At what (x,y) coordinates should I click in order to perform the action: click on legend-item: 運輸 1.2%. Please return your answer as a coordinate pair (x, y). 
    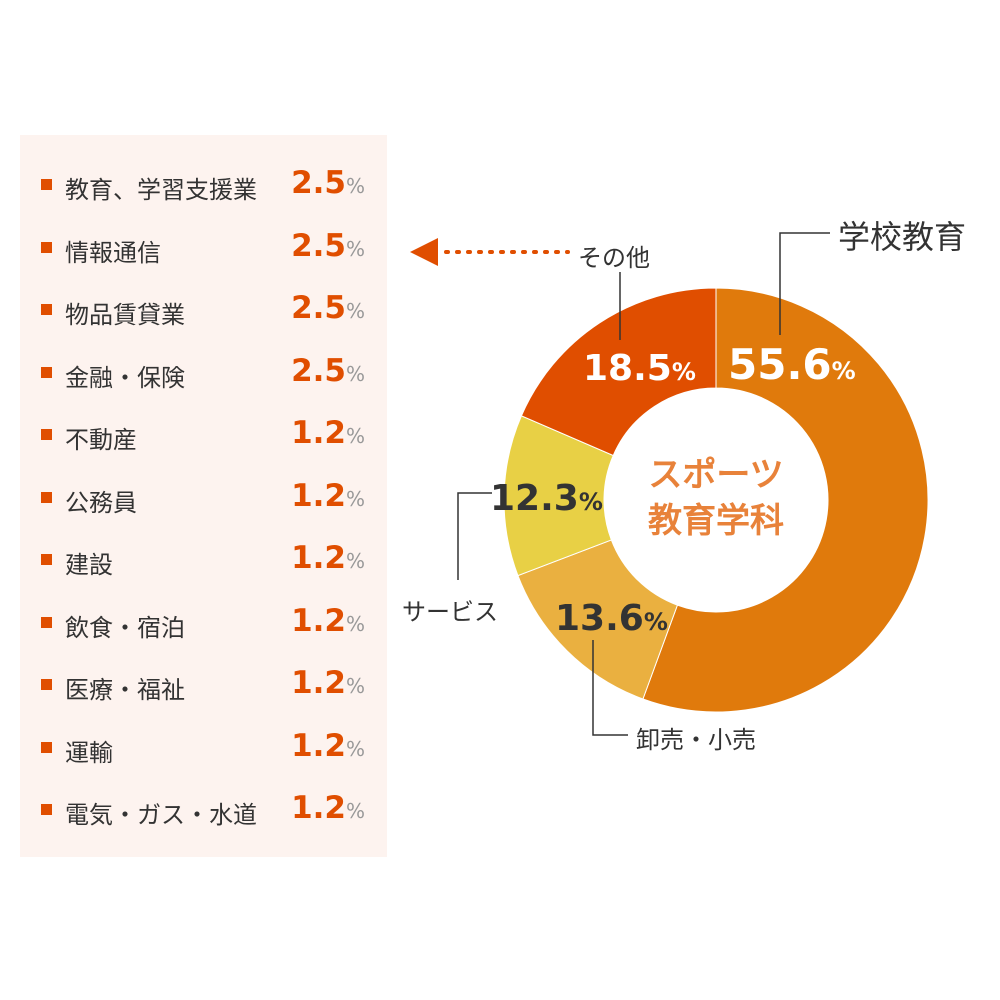
    Looking at the image, I should click on (203, 748).